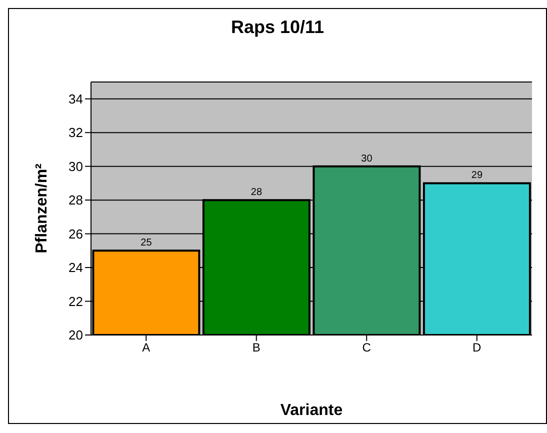 This screenshot has height=433, width=547. I want to click on y-tick-label: 22, so click(75, 301).